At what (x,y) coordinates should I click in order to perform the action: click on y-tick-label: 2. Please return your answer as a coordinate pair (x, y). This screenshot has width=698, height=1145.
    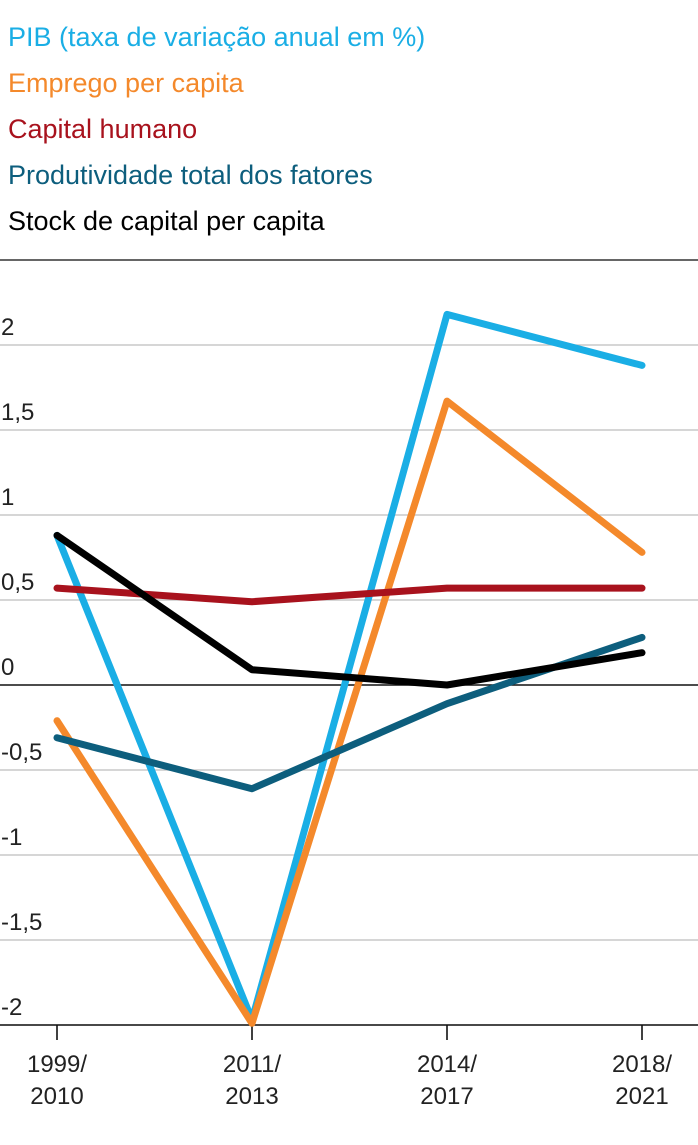
    Looking at the image, I should click on (7, 327).